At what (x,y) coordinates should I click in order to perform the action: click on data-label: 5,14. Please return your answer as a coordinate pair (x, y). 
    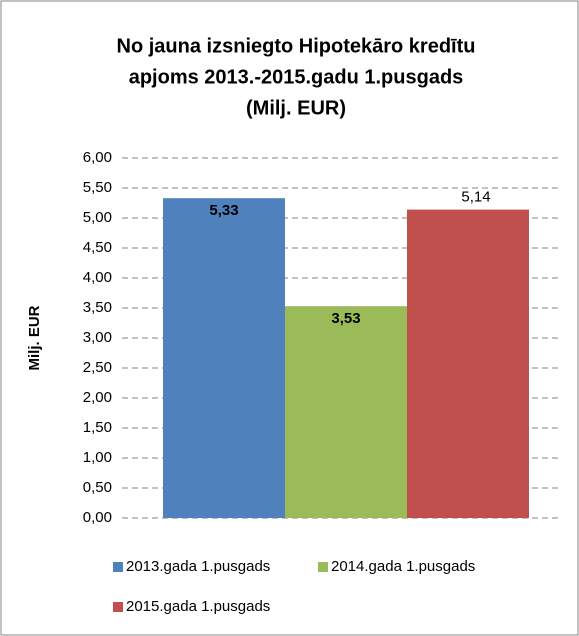
    Looking at the image, I should click on (475, 197).